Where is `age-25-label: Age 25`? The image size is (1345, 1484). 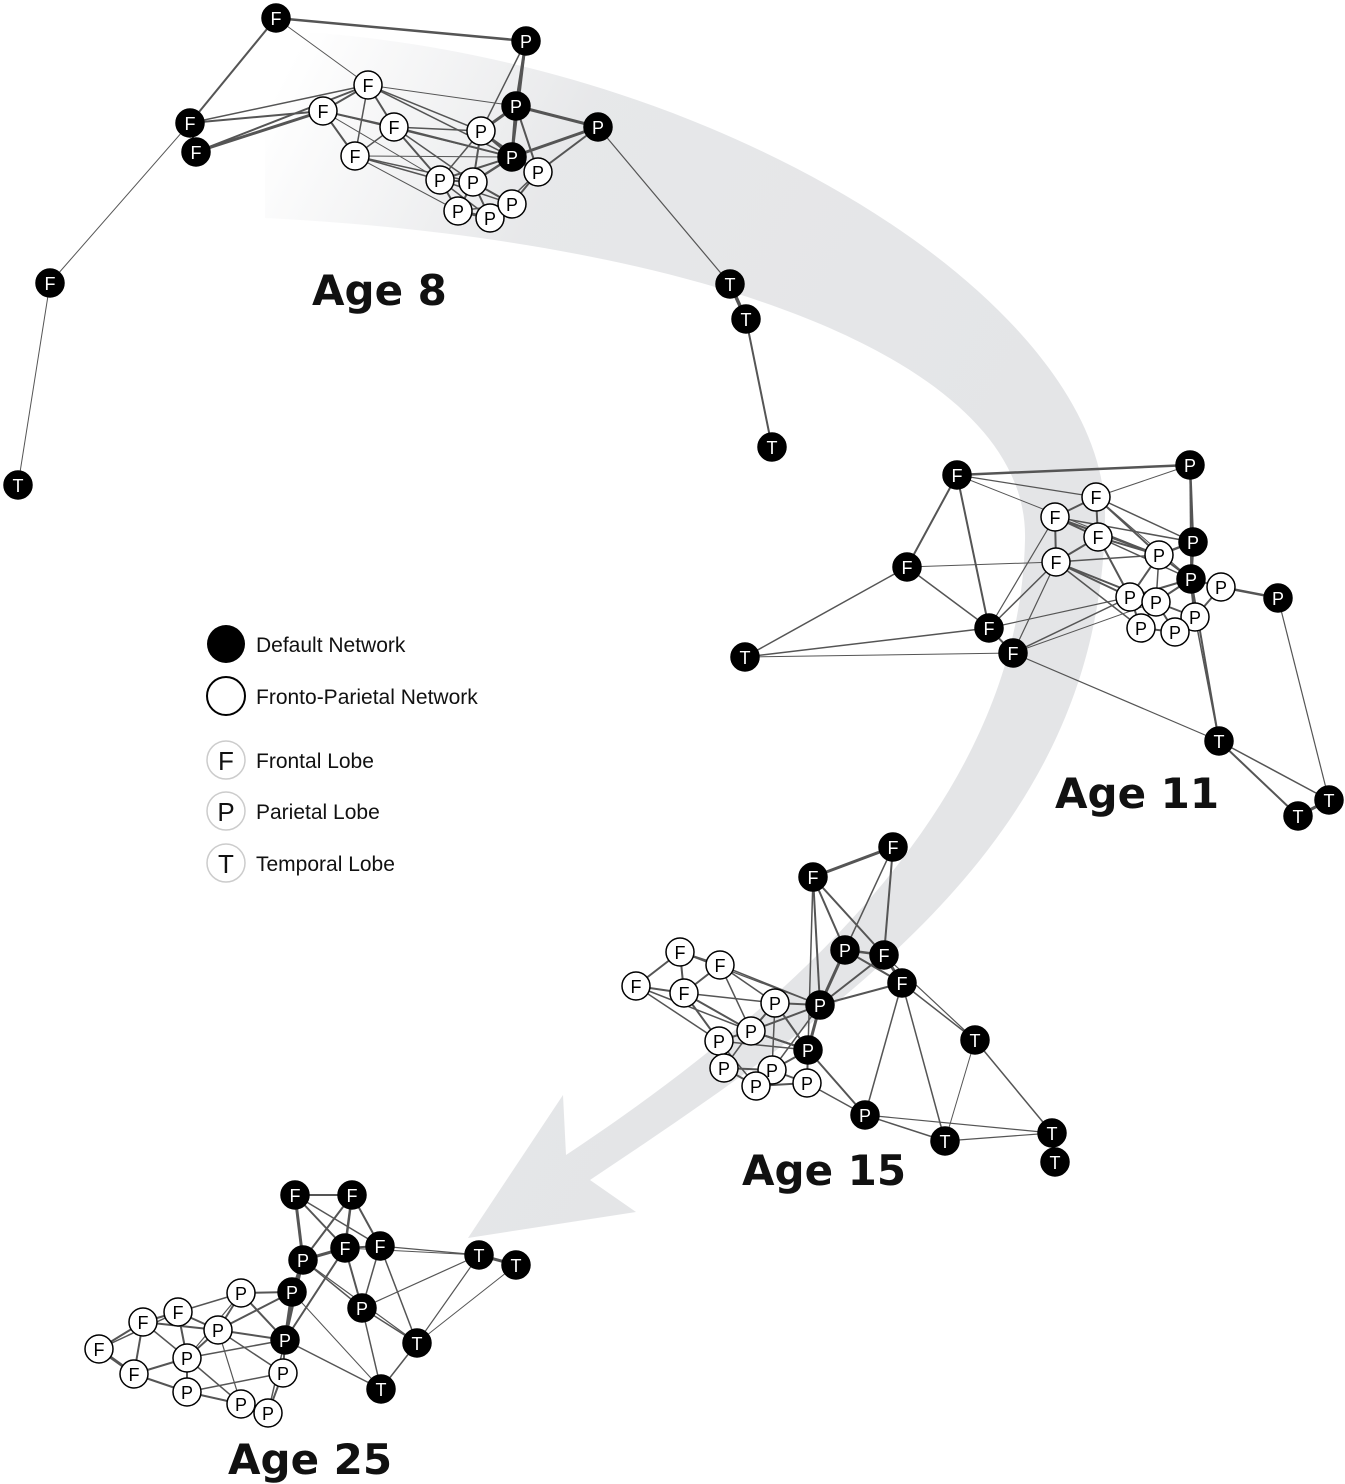
age-25-label: Age 25 is located at coordinates (310, 1459).